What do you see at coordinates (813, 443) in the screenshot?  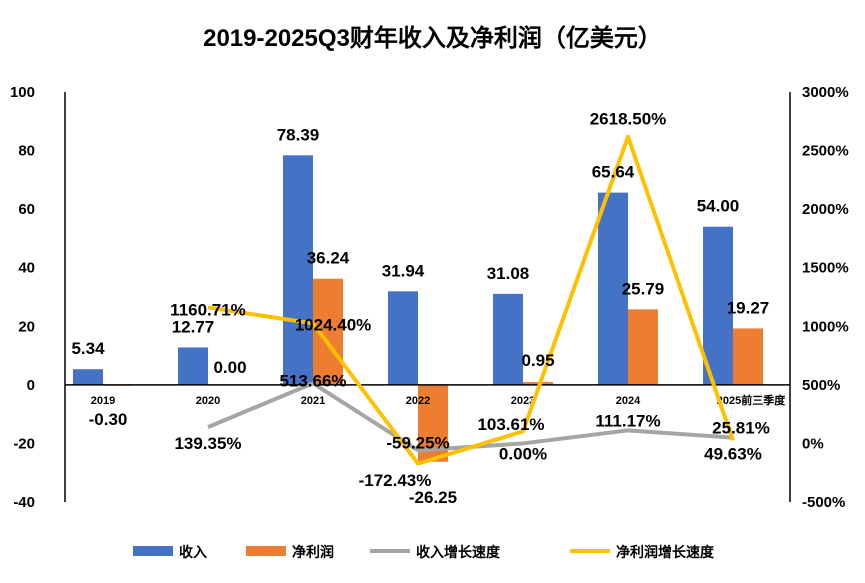 I see `right-tick-label: 0%` at bounding box center [813, 443].